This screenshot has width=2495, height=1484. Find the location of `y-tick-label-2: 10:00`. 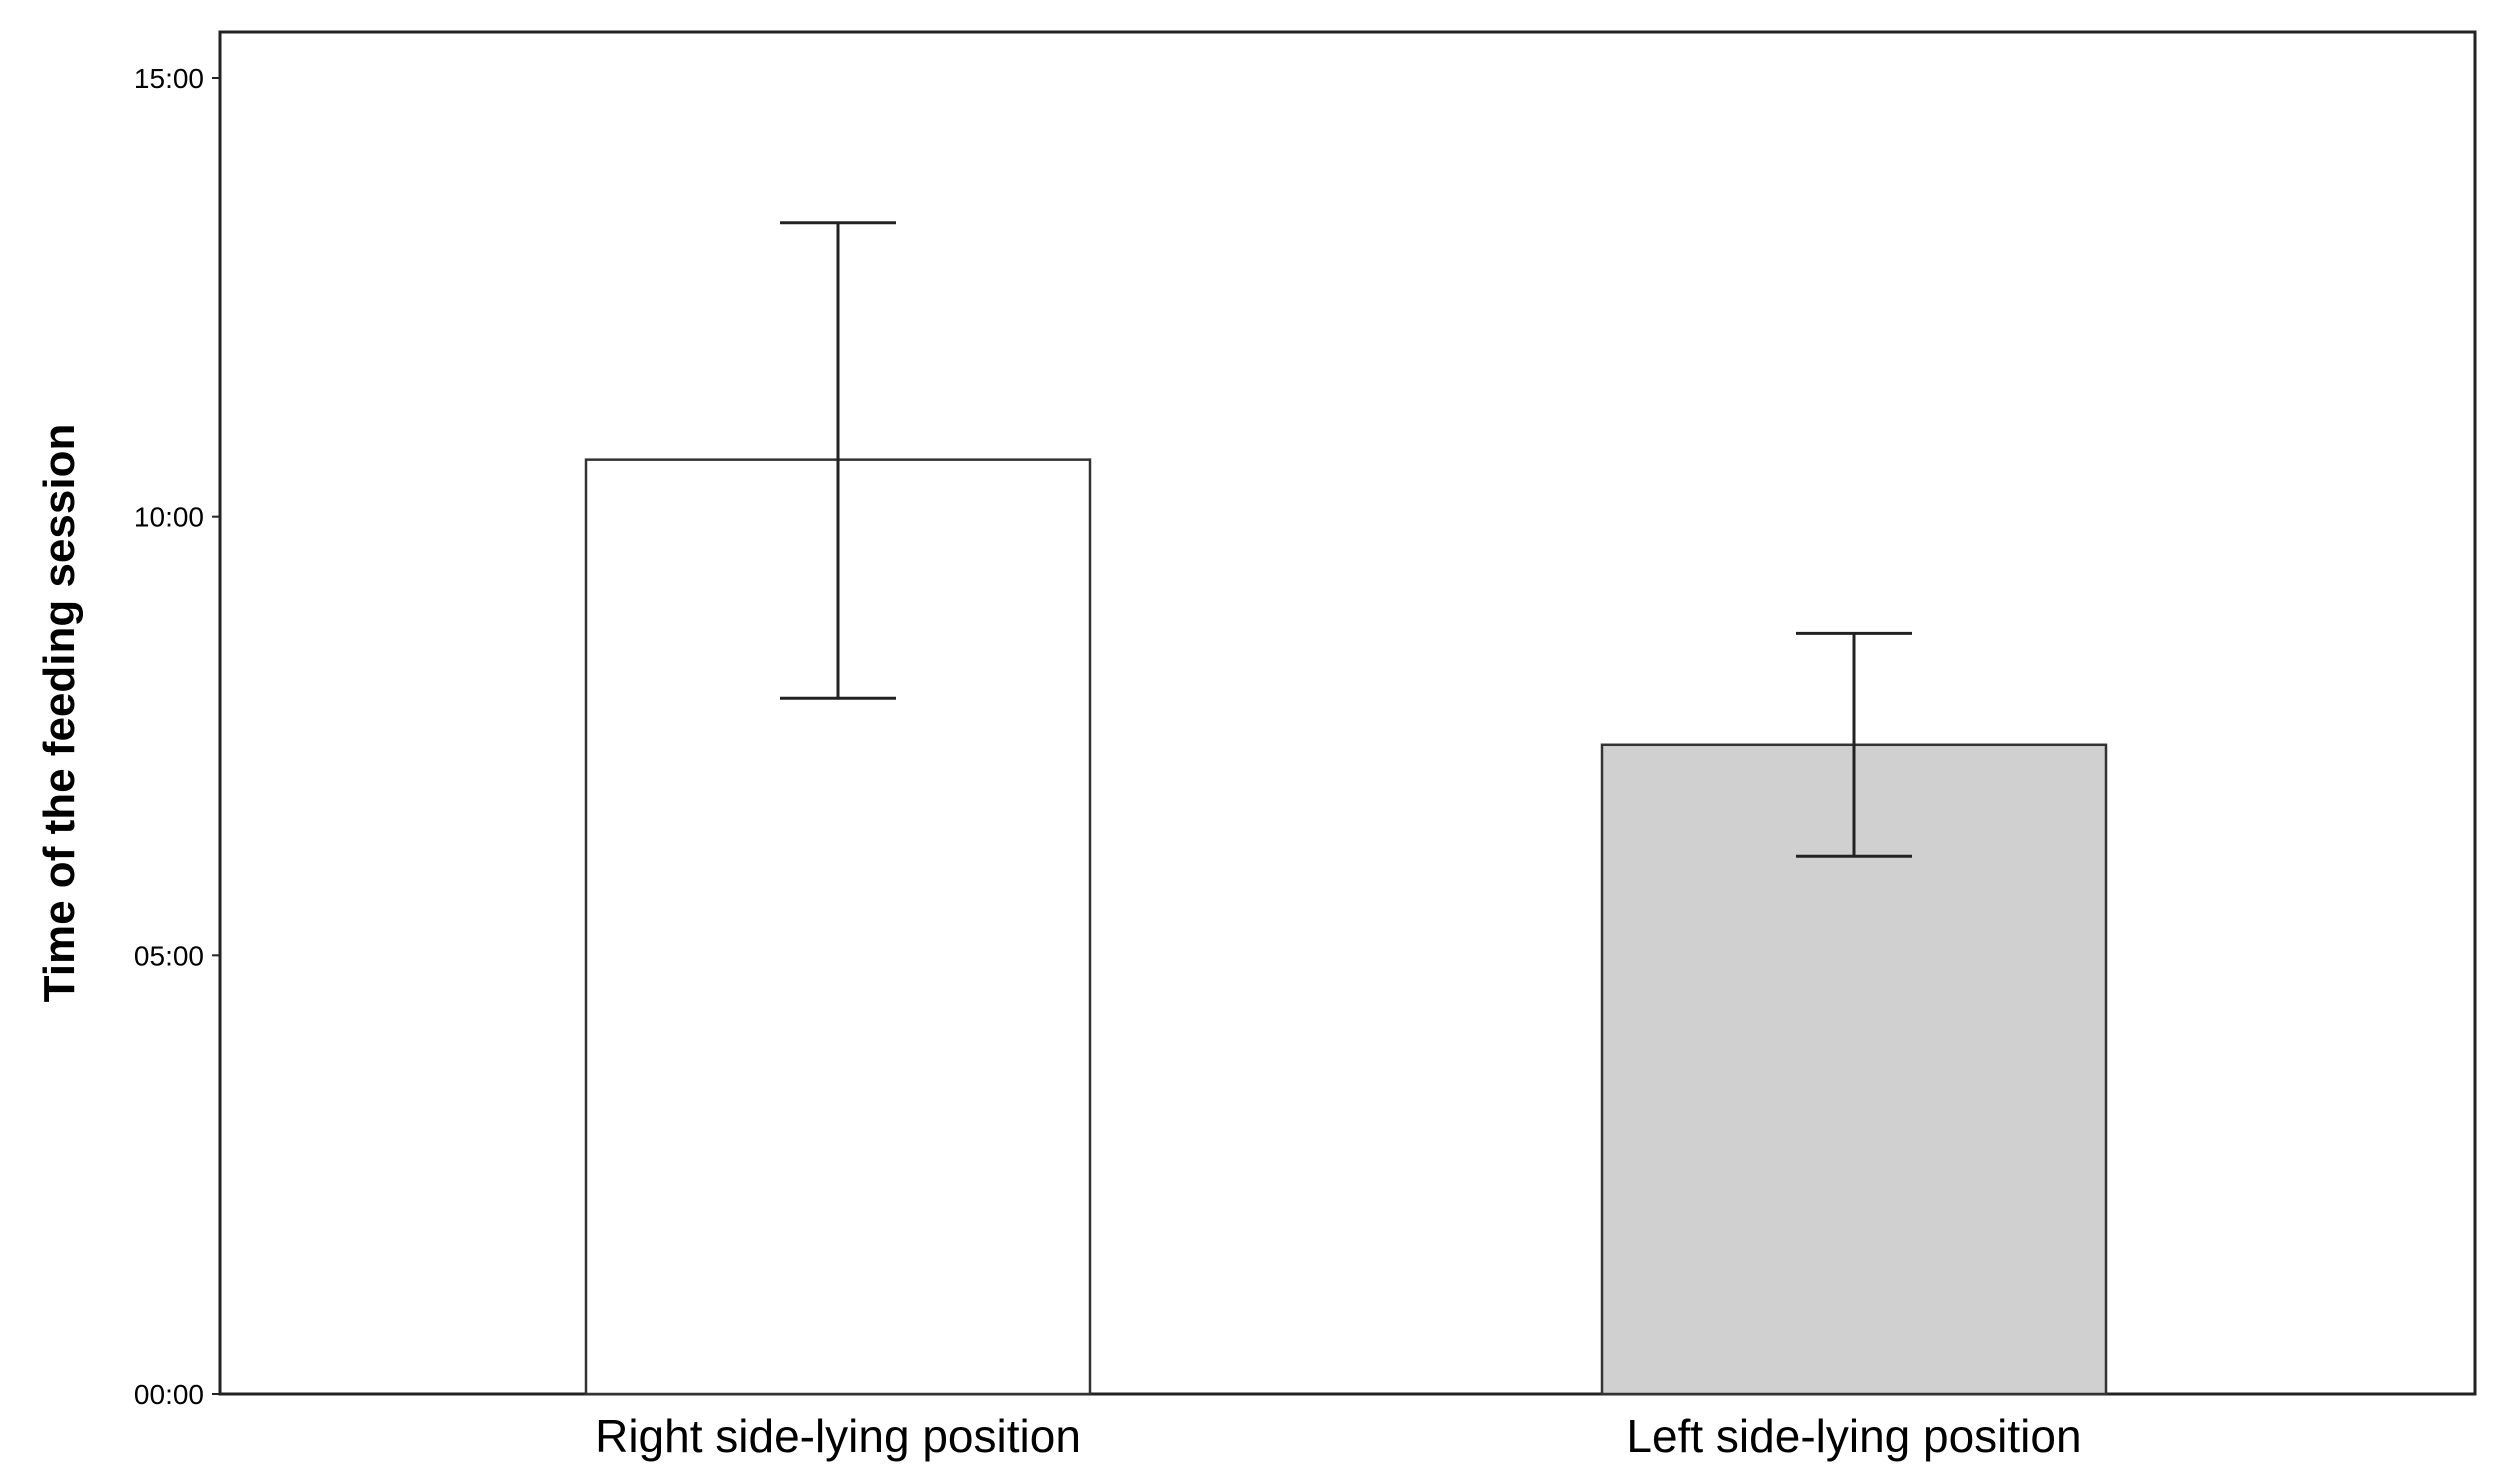

y-tick-label-2: 10:00 is located at coordinates (169, 517).